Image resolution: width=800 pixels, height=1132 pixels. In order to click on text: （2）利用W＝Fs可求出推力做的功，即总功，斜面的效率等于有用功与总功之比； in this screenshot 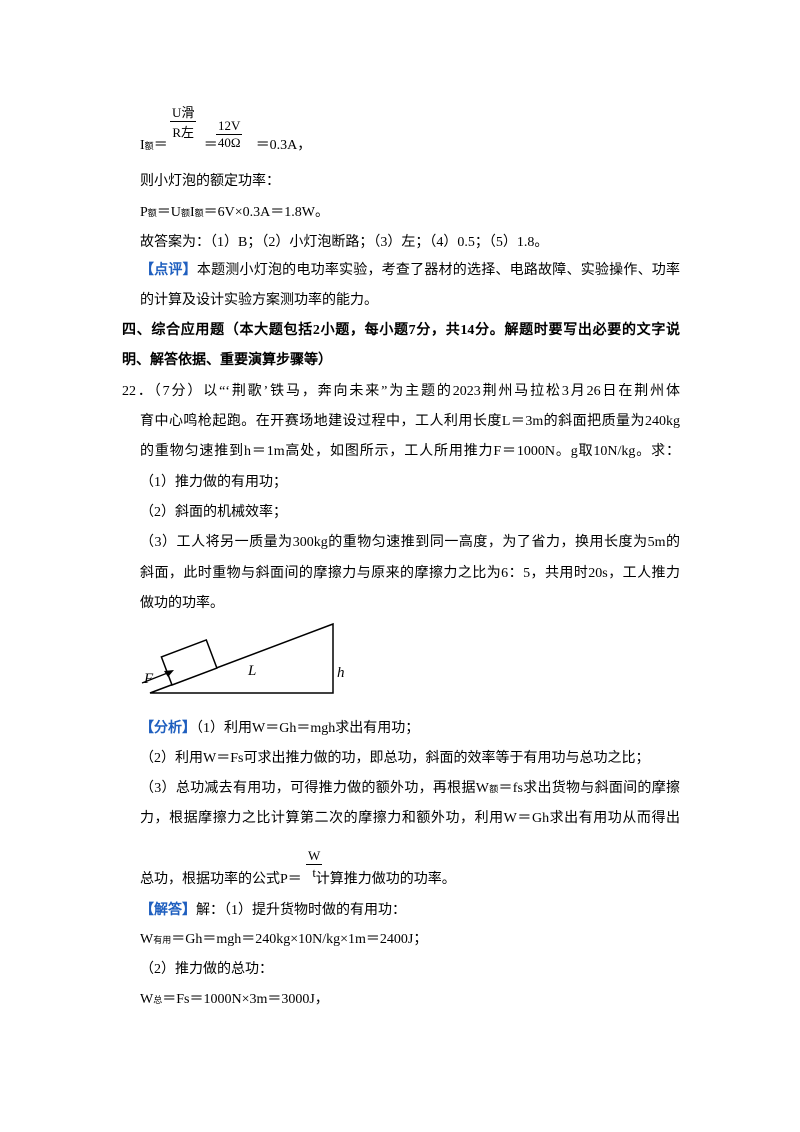, I will do `click(395, 758)`.